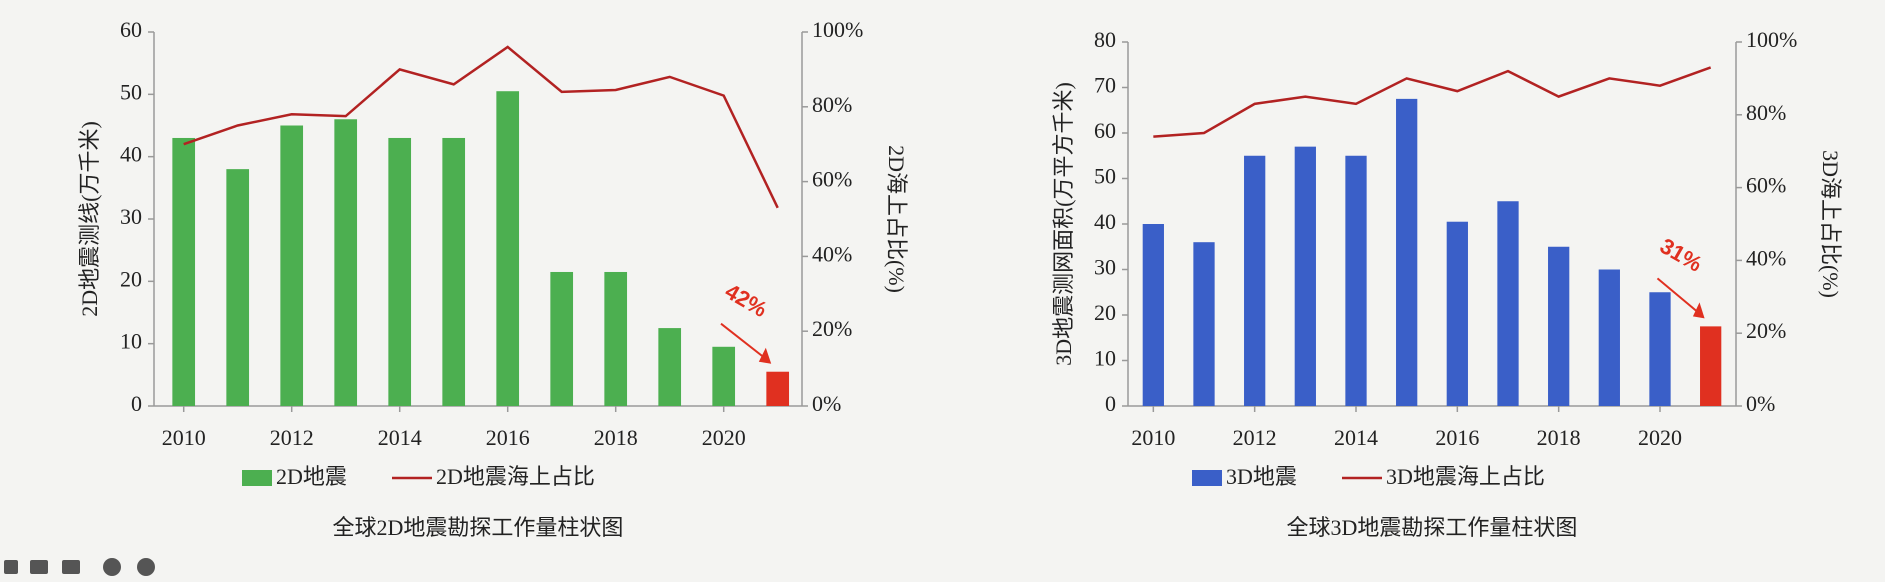  Describe the element at coordinates (896, 219) in the screenshot. I see `y2-axis-label: 2D海上占比(%)` at that location.